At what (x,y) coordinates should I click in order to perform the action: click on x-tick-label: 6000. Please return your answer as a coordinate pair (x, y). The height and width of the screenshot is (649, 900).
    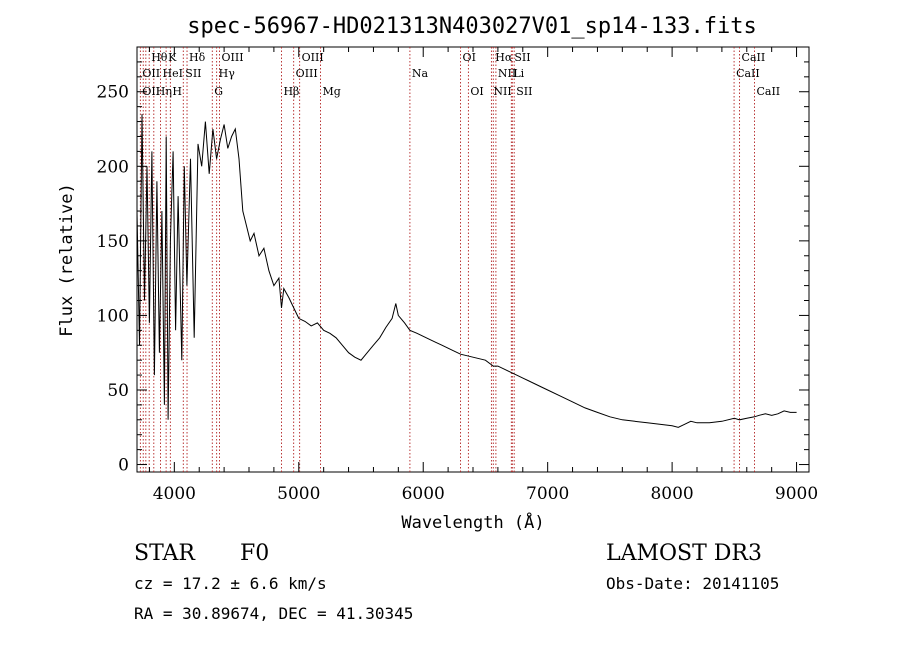
    Looking at the image, I should click on (423, 494).